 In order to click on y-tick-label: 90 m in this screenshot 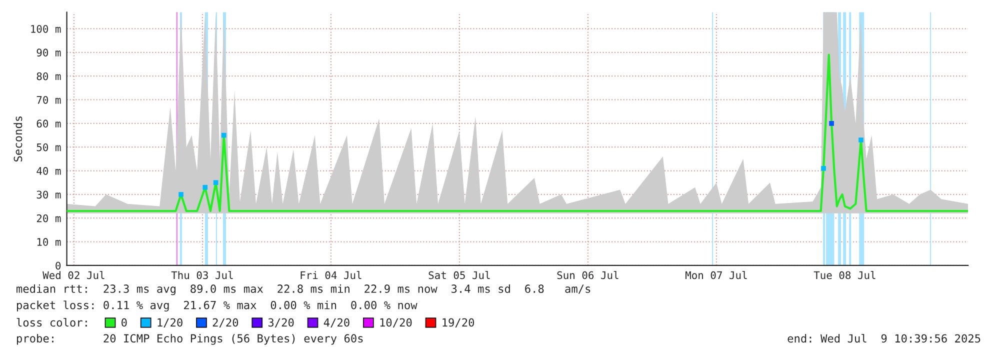, I will do `click(48, 52)`.